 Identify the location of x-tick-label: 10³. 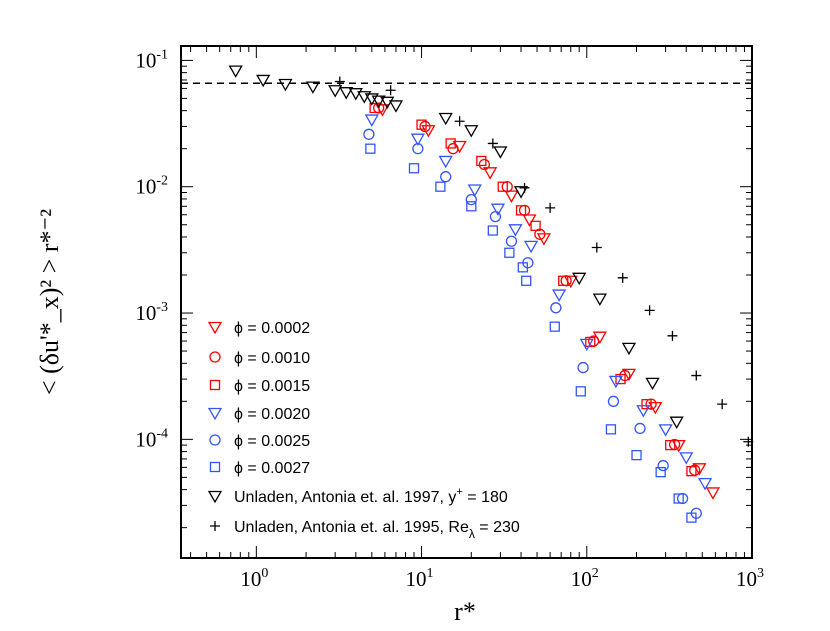
(750, 578).